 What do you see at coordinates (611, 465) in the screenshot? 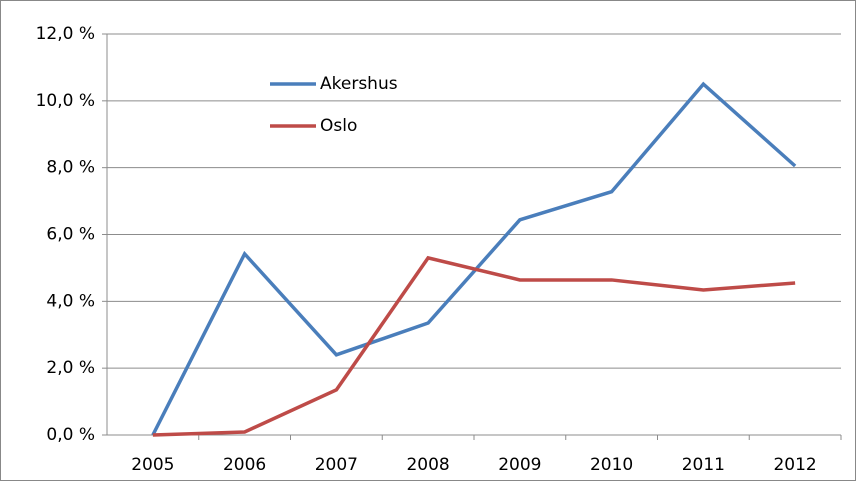
I see `x-tick-label: 2010` at bounding box center [611, 465].